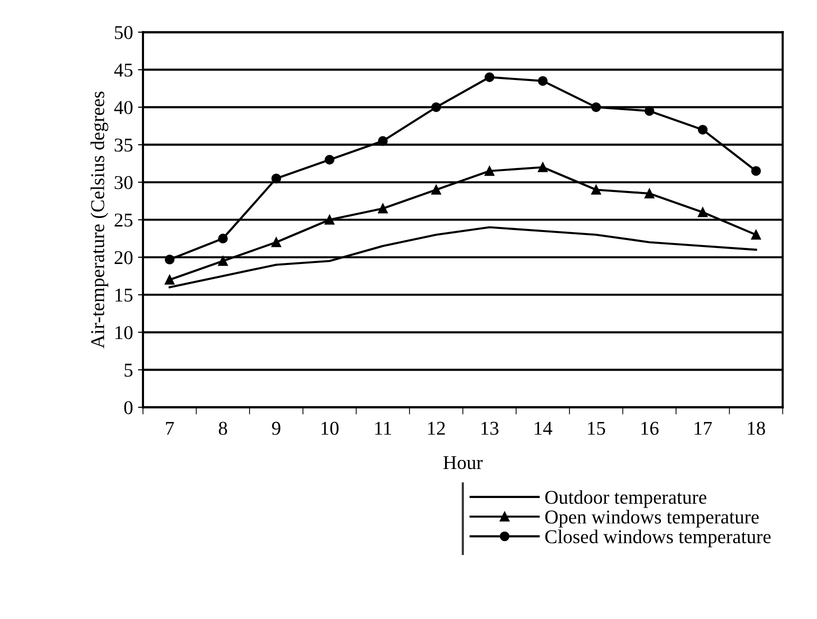 This screenshot has height=619, width=817. What do you see at coordinates (223, 428) in the screenshot?
I see `x-tick-label: 8` at bounding box center [223, 428].